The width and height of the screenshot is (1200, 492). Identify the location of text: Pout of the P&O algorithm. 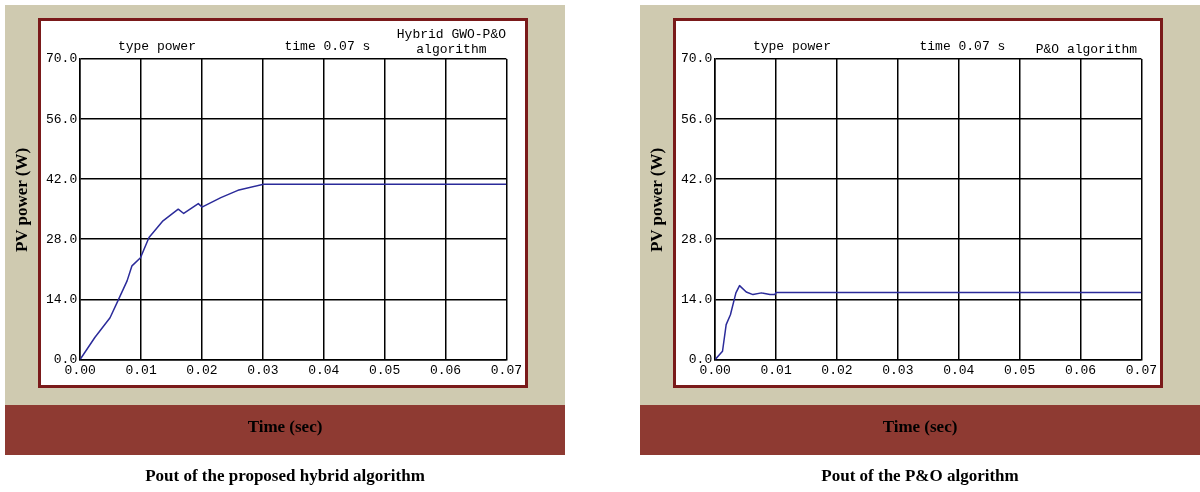
(920, 476).